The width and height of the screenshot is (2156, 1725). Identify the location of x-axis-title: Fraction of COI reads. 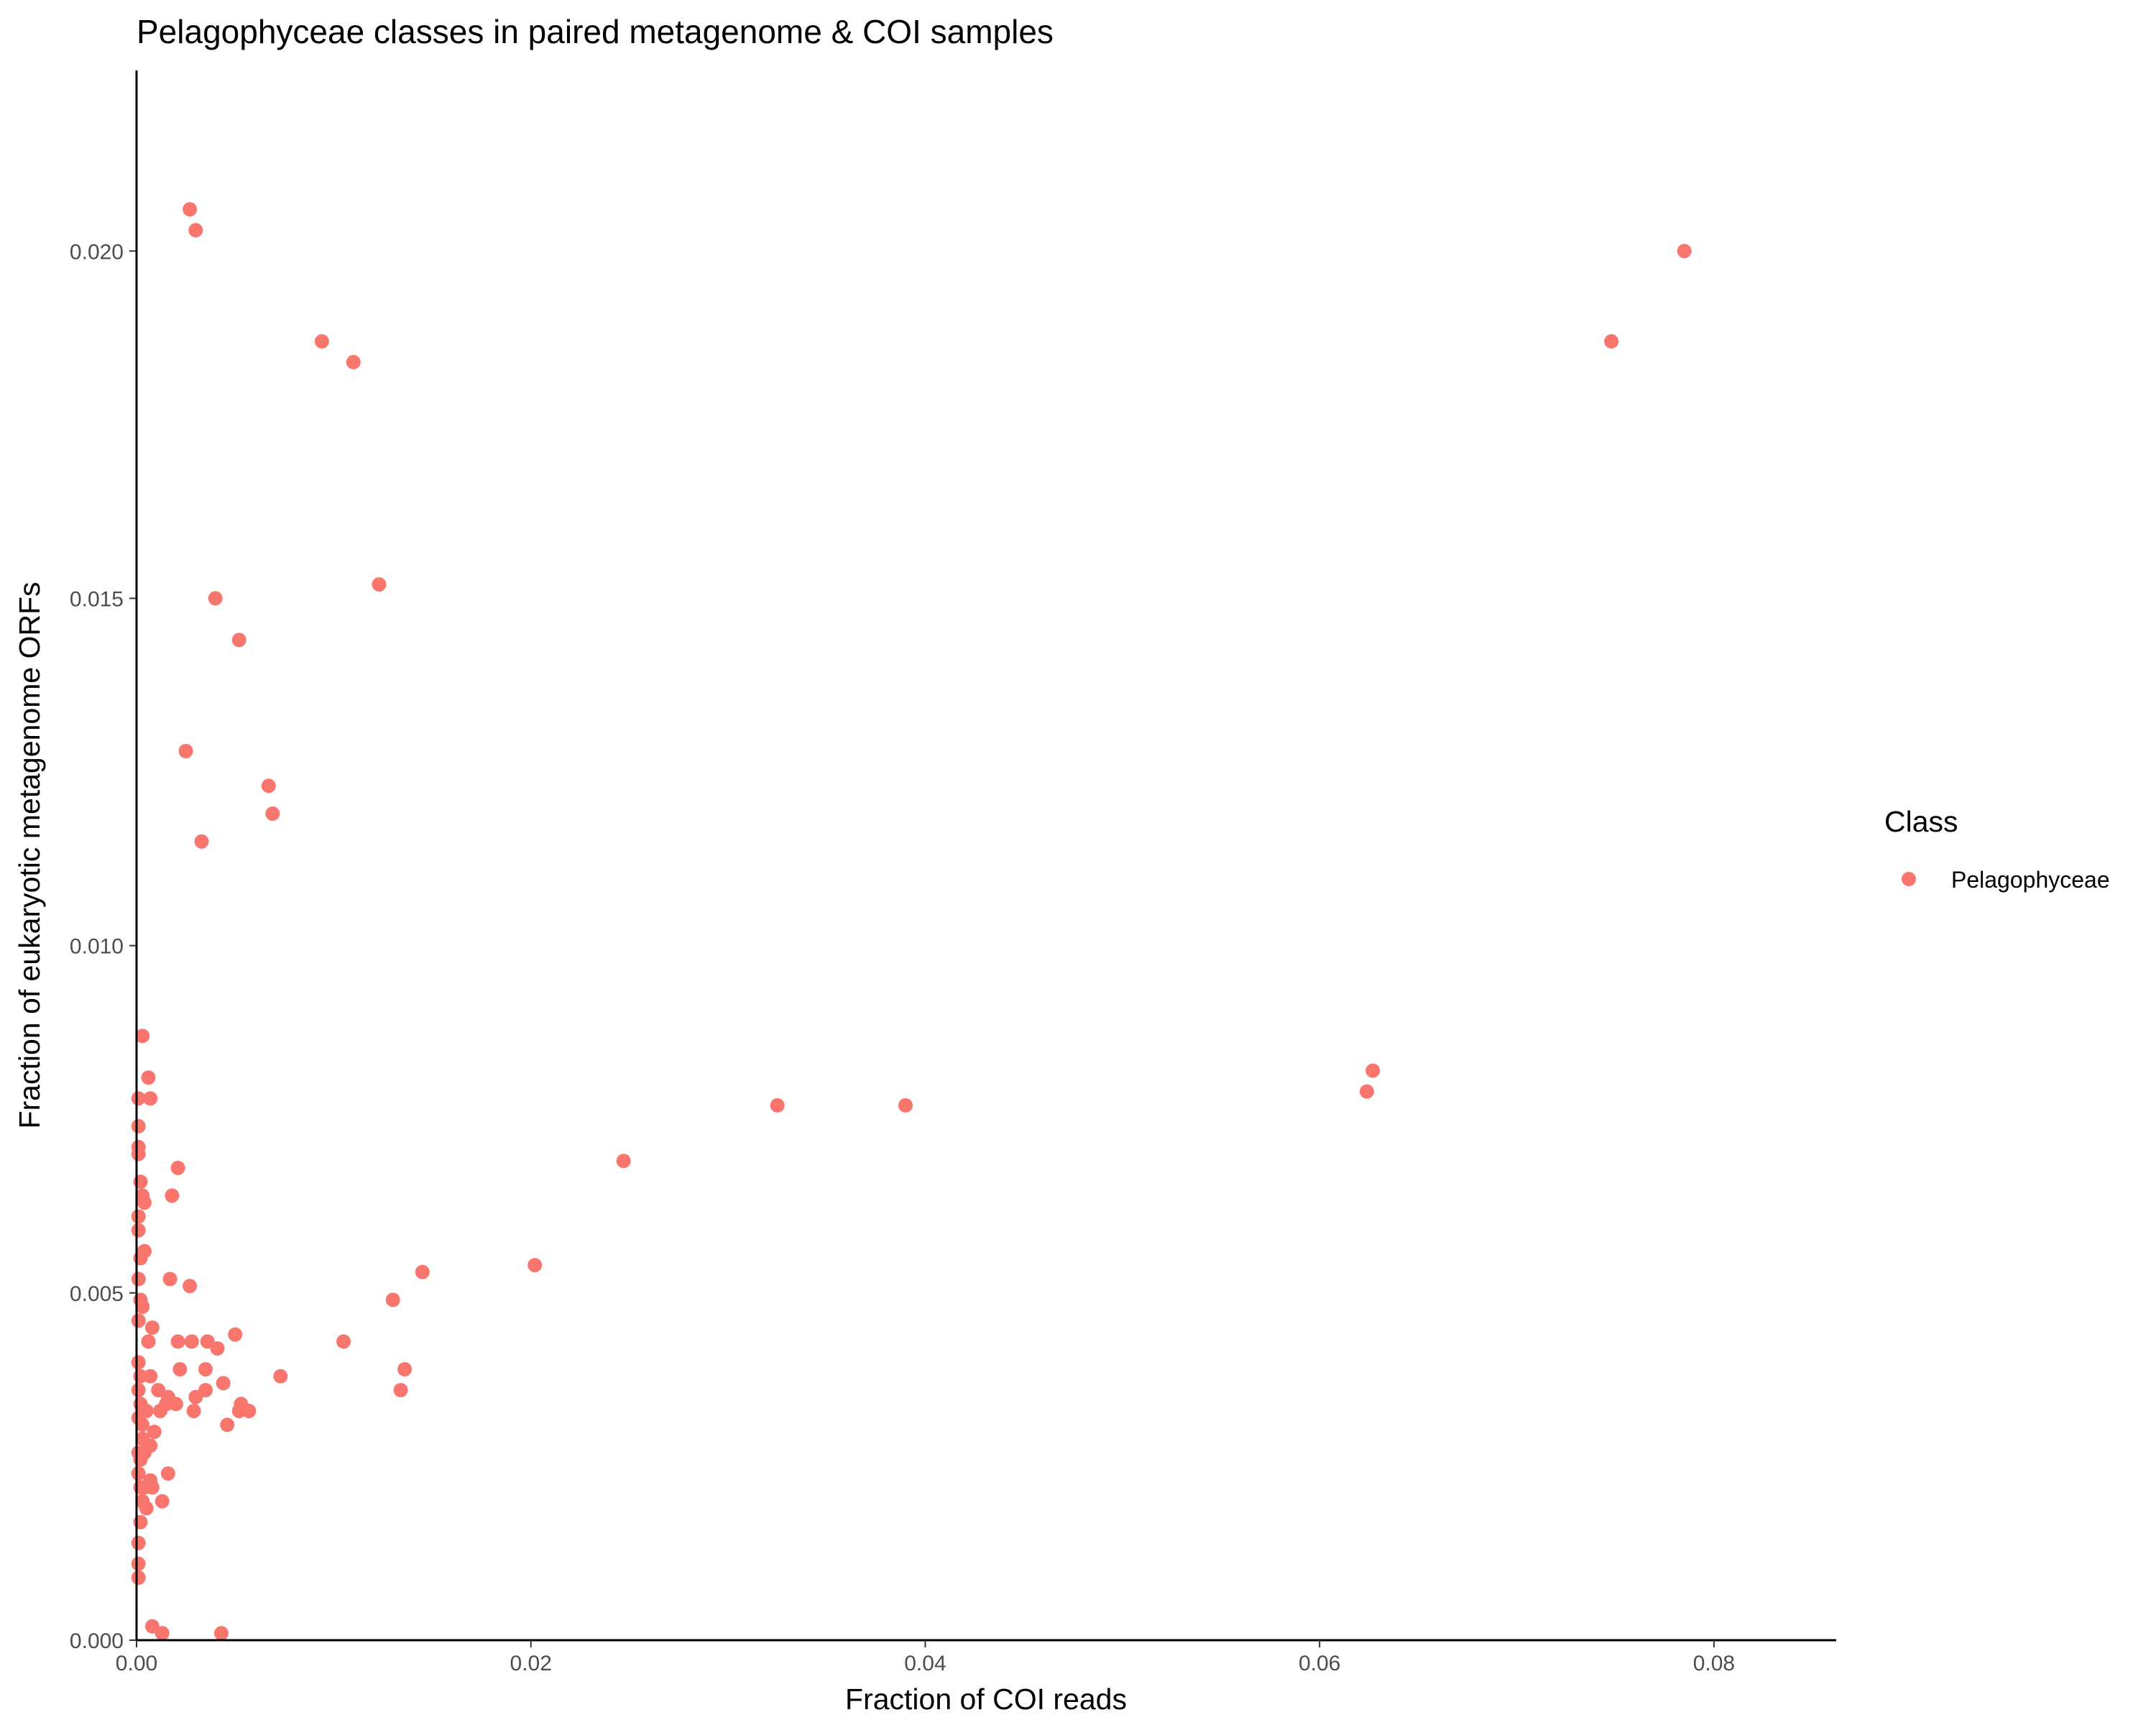
(986, 1699).